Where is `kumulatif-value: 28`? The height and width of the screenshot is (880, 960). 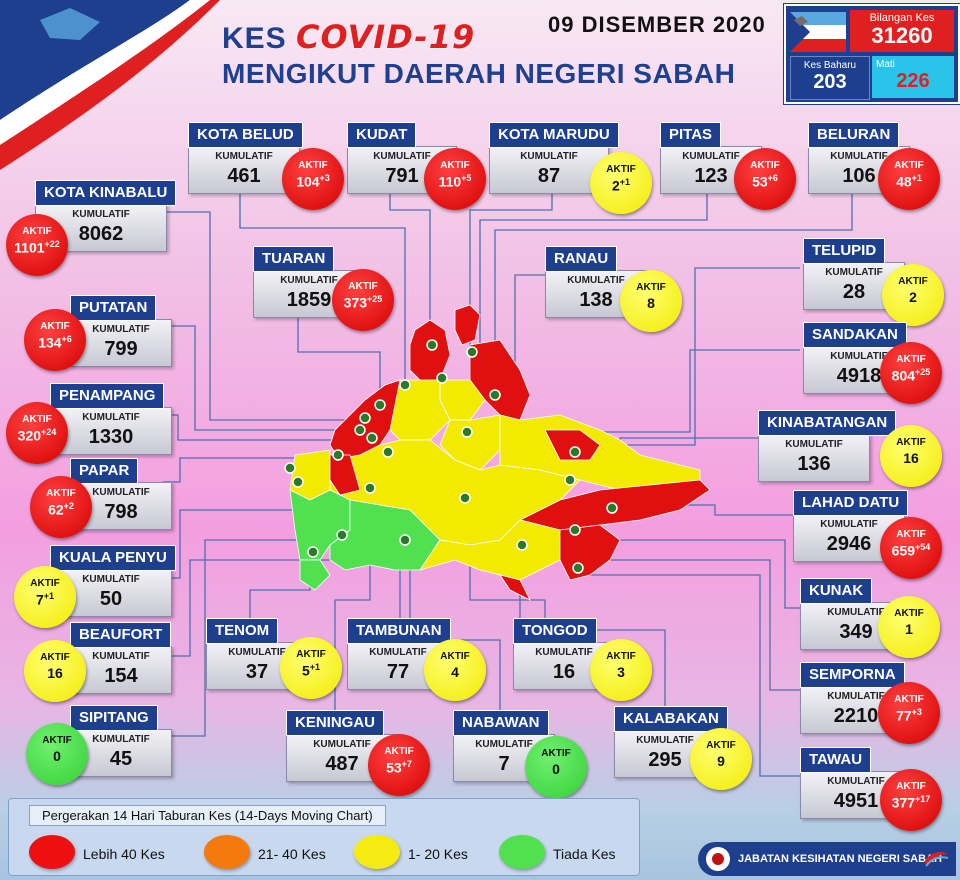
kumulatif-value: 28 is located at coordinates (854, 292).